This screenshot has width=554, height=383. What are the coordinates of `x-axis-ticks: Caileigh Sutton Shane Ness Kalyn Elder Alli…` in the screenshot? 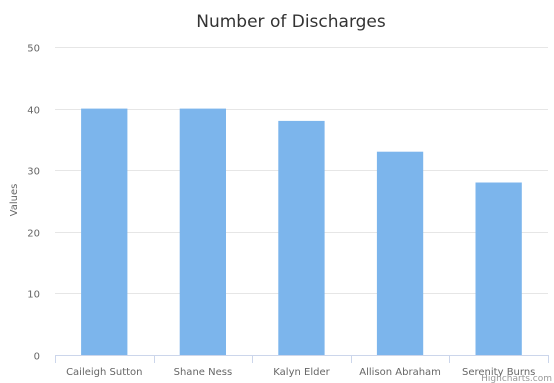 It's located at (300, 372).